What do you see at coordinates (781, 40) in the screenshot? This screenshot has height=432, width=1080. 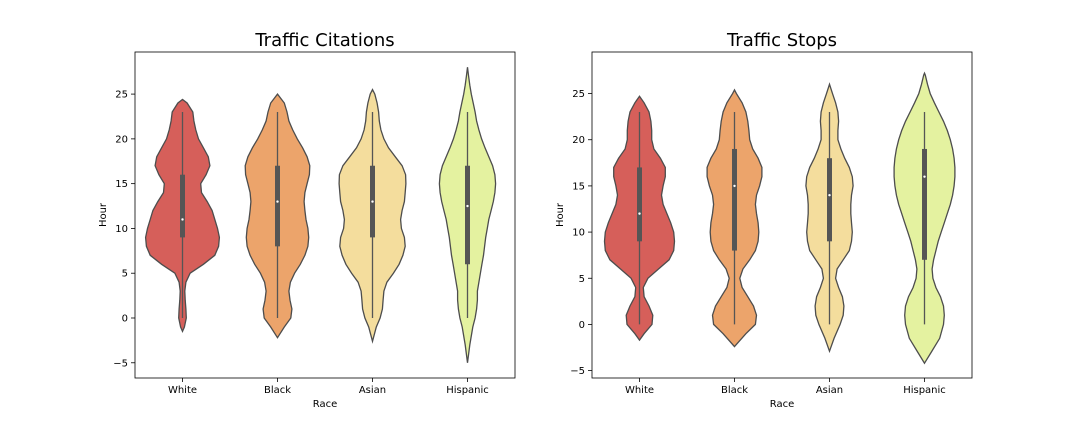 I see `chart-title: Traffic Stops` at bounding box center [781, 40].